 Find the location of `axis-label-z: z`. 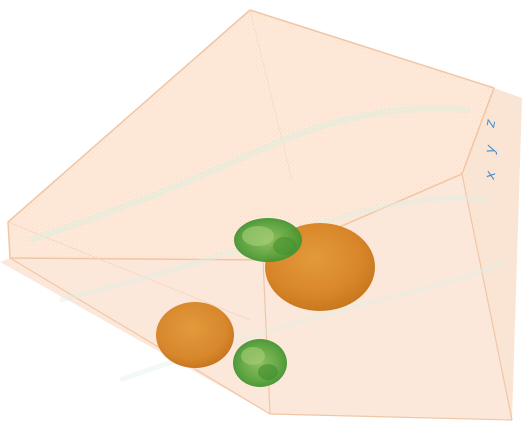

axis-label-z: z is located at coordinates (490, 124).